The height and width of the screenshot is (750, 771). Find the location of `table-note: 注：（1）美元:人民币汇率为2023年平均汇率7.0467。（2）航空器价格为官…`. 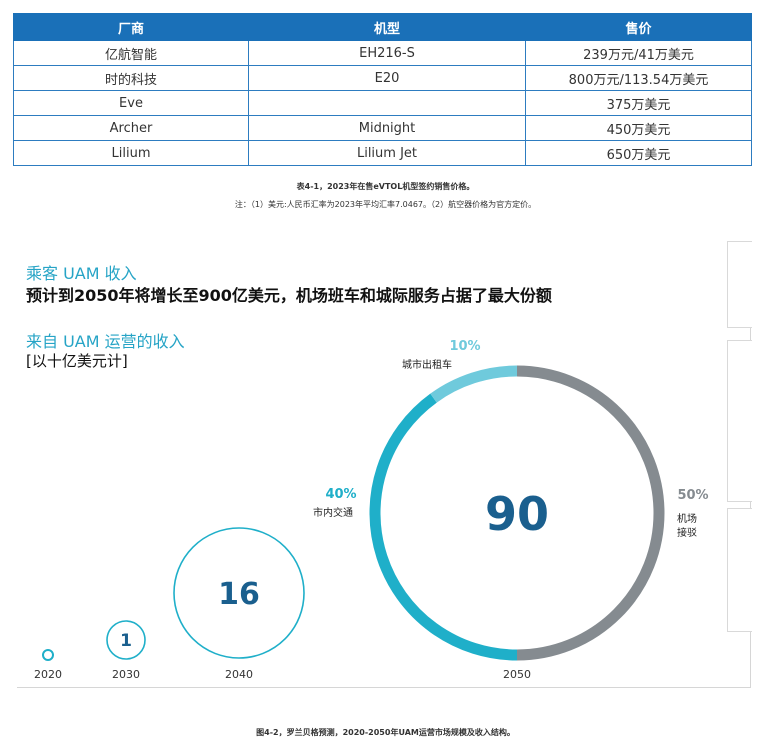

table-note: 注：（1）美元:人民币汇率为2023年平均汇率7.0467。（2）航空器价格为官… is located at coordinates (385, 204).